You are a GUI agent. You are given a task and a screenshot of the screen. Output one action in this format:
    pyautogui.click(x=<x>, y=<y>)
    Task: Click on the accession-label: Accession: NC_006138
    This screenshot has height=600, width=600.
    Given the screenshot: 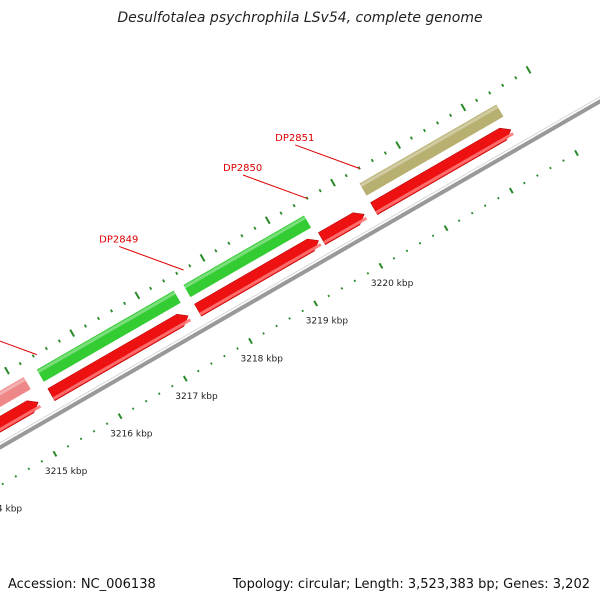 What is the action you would take?
    pyautogui.click(x=82, y=584)
    